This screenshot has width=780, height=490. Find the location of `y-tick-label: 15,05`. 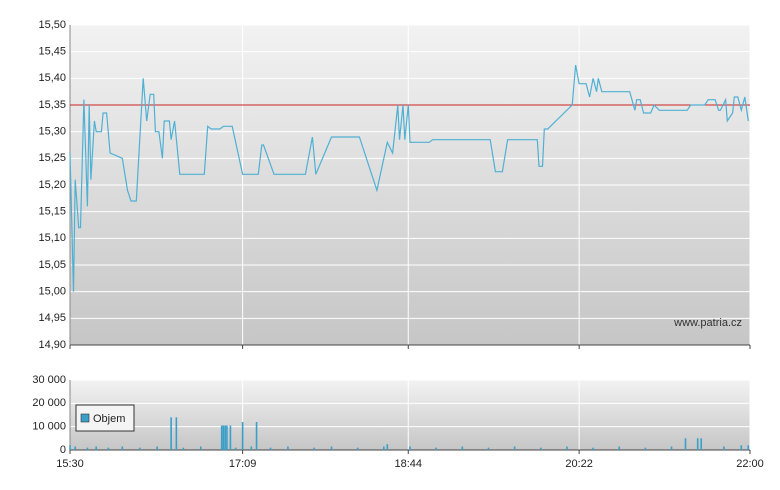

y-tick-label: 15,05 is located at coordinates (52, 265).